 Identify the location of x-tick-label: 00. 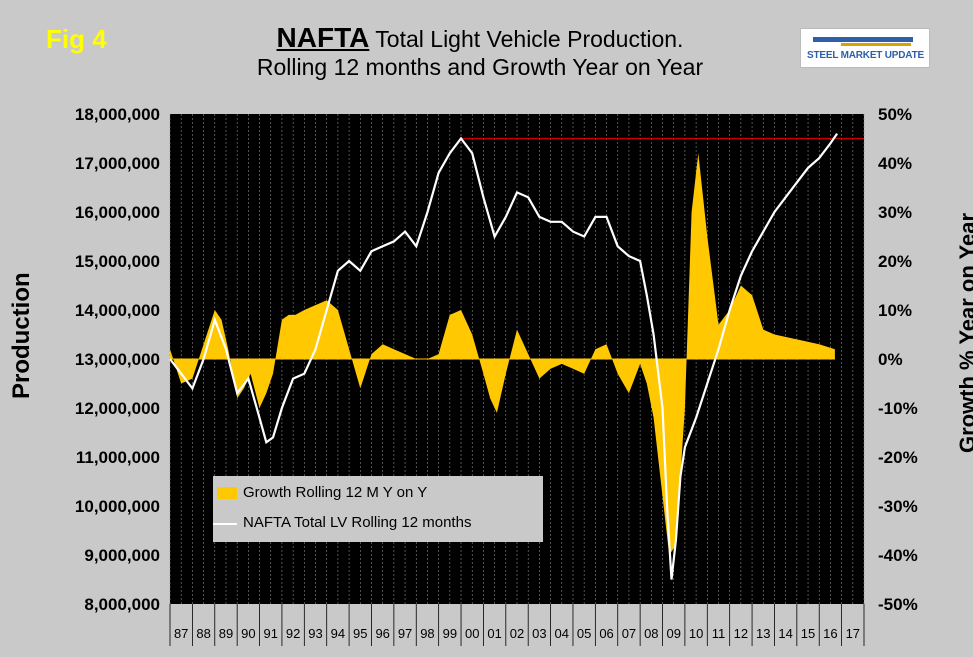
(472, 633).